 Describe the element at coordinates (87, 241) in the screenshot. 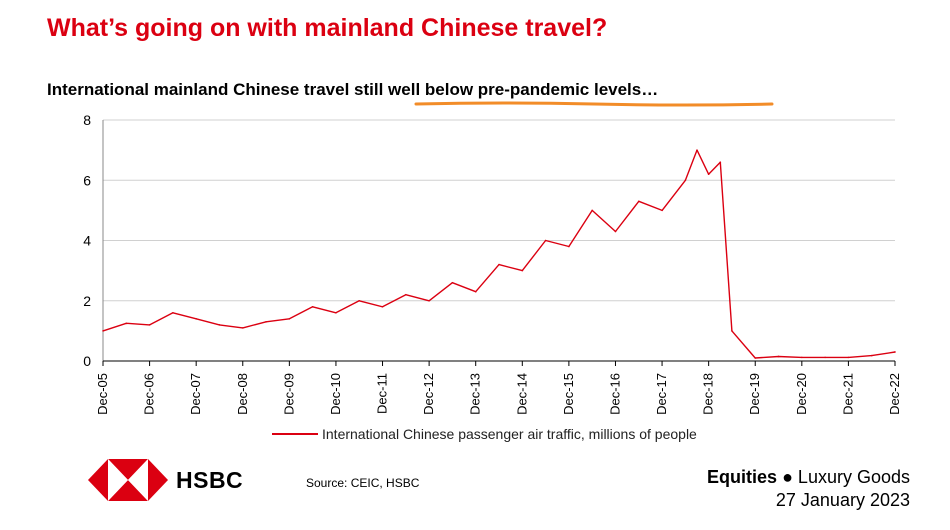

I see `y-tick-label: 4` at that location.